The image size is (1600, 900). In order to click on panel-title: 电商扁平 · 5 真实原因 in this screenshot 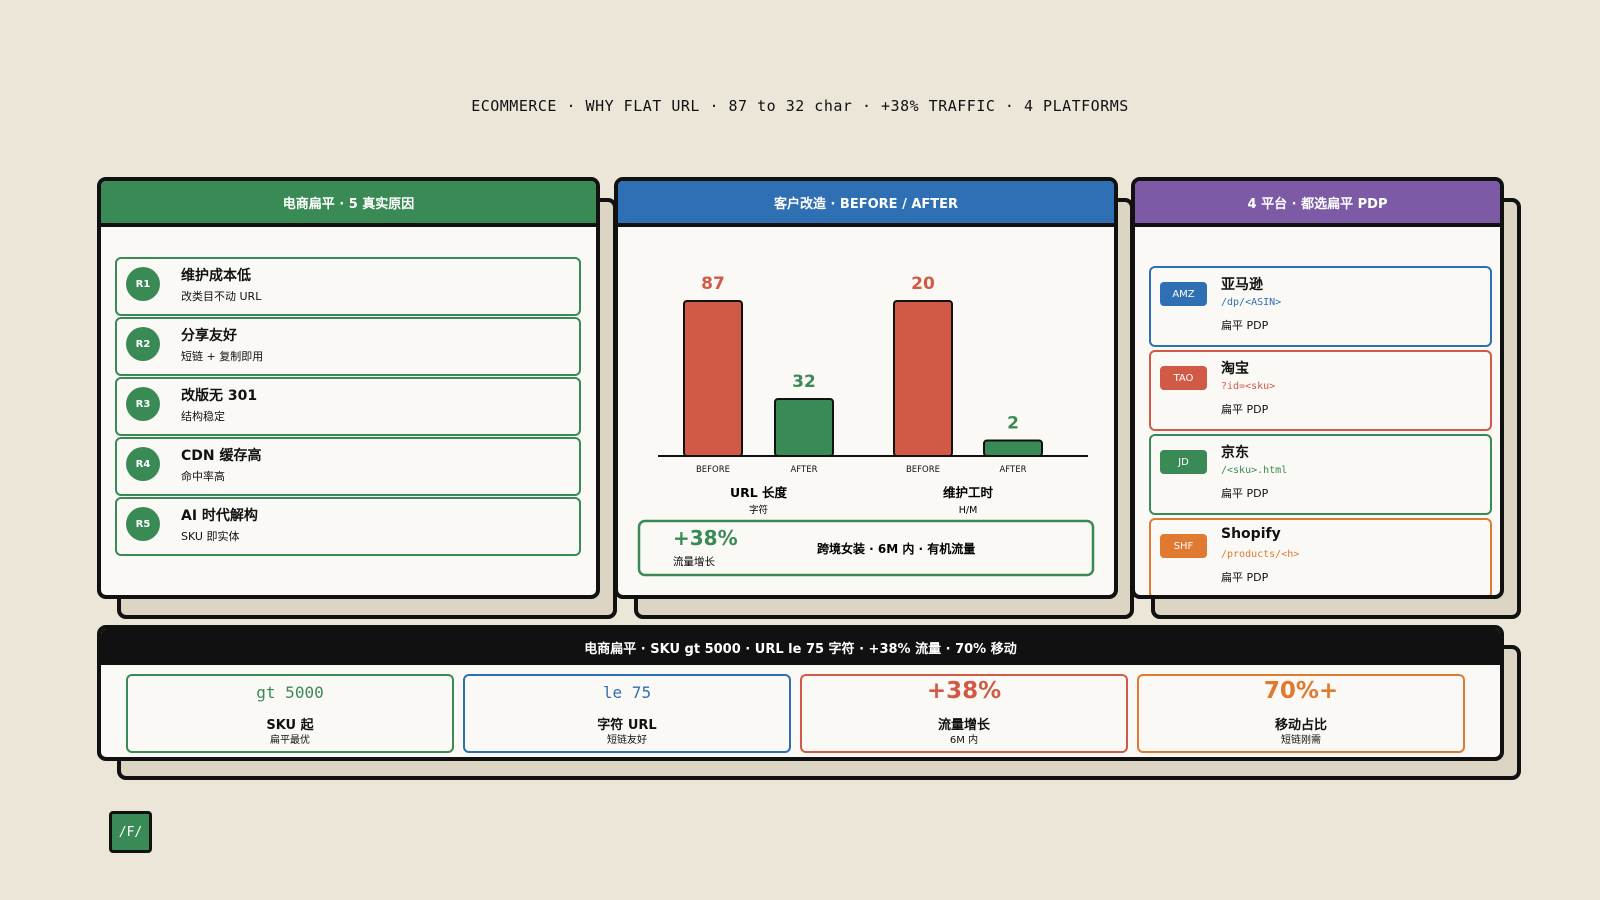, I will do `click(348, 204)`.